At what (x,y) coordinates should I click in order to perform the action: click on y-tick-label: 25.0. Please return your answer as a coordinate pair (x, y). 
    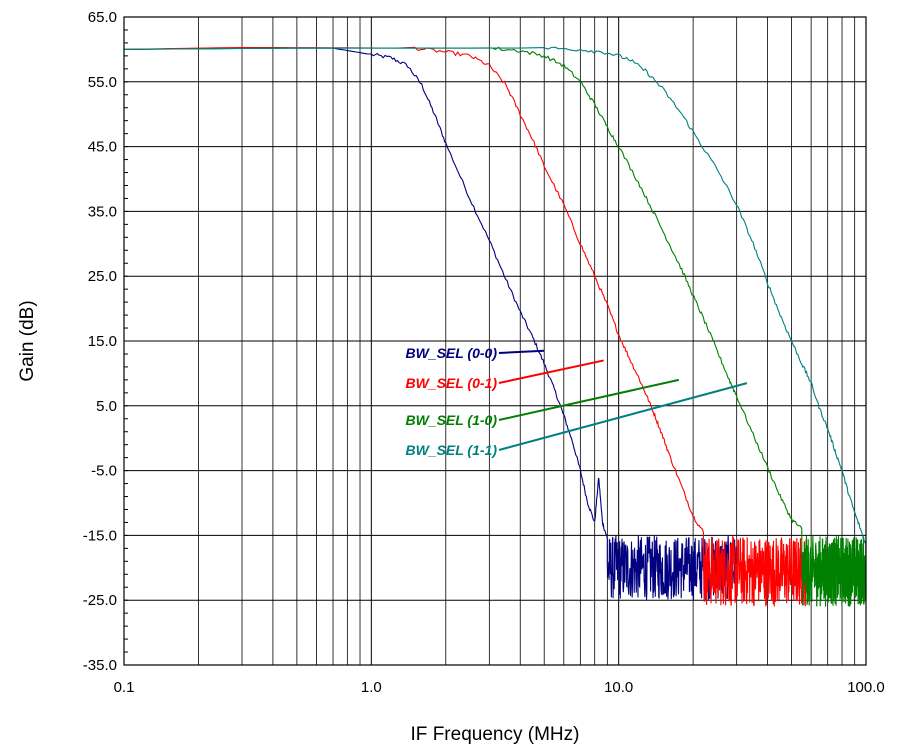
    Looking at the image, I should click on (102, 276).